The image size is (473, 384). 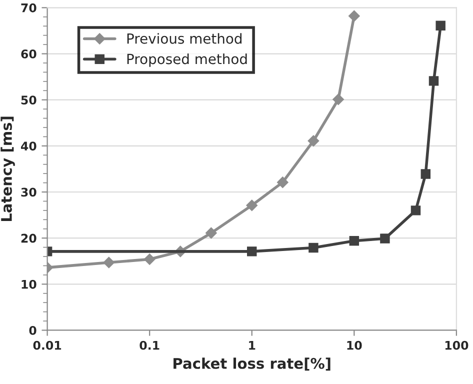 I want to click on x-axis-title: Packet loss rate[%], so click(x=252, y=364).